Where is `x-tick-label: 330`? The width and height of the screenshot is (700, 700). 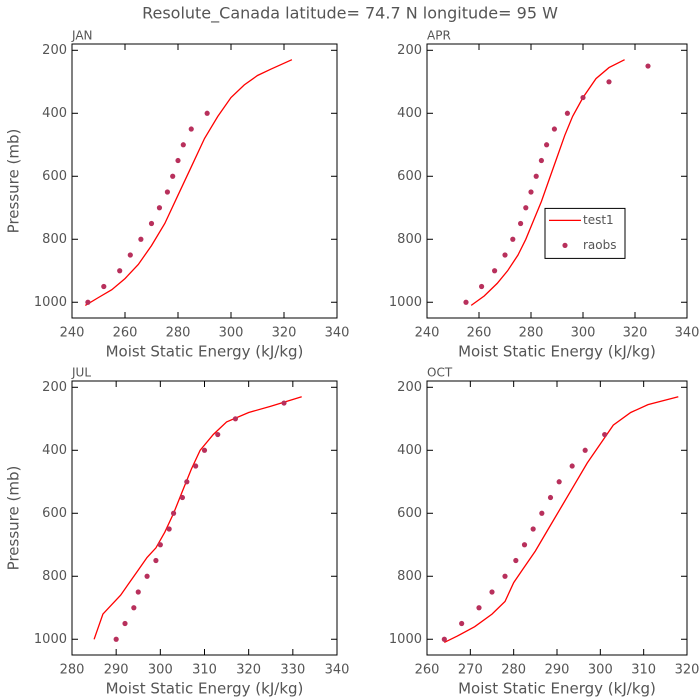
x-tick-label: 330 is located at coordinates (292, 670).